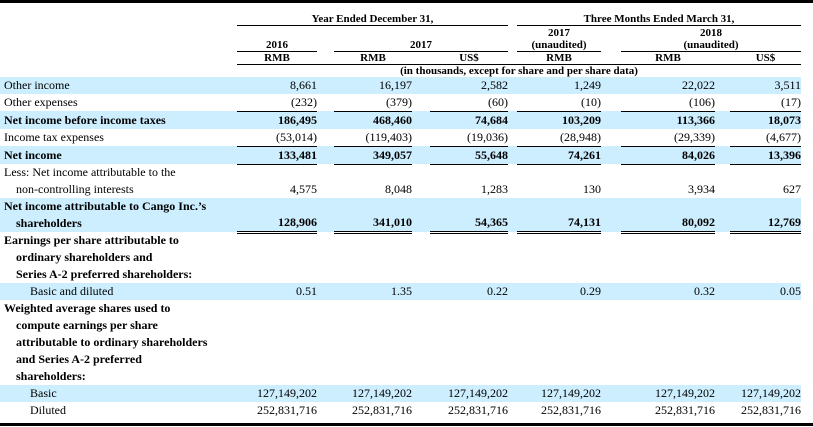 This screenshot has width=813, height=427. What do you see at coordinates (668, 137) in the screenshot?
I see `value-cell: (29,339)` at bounding box center [668, 137].